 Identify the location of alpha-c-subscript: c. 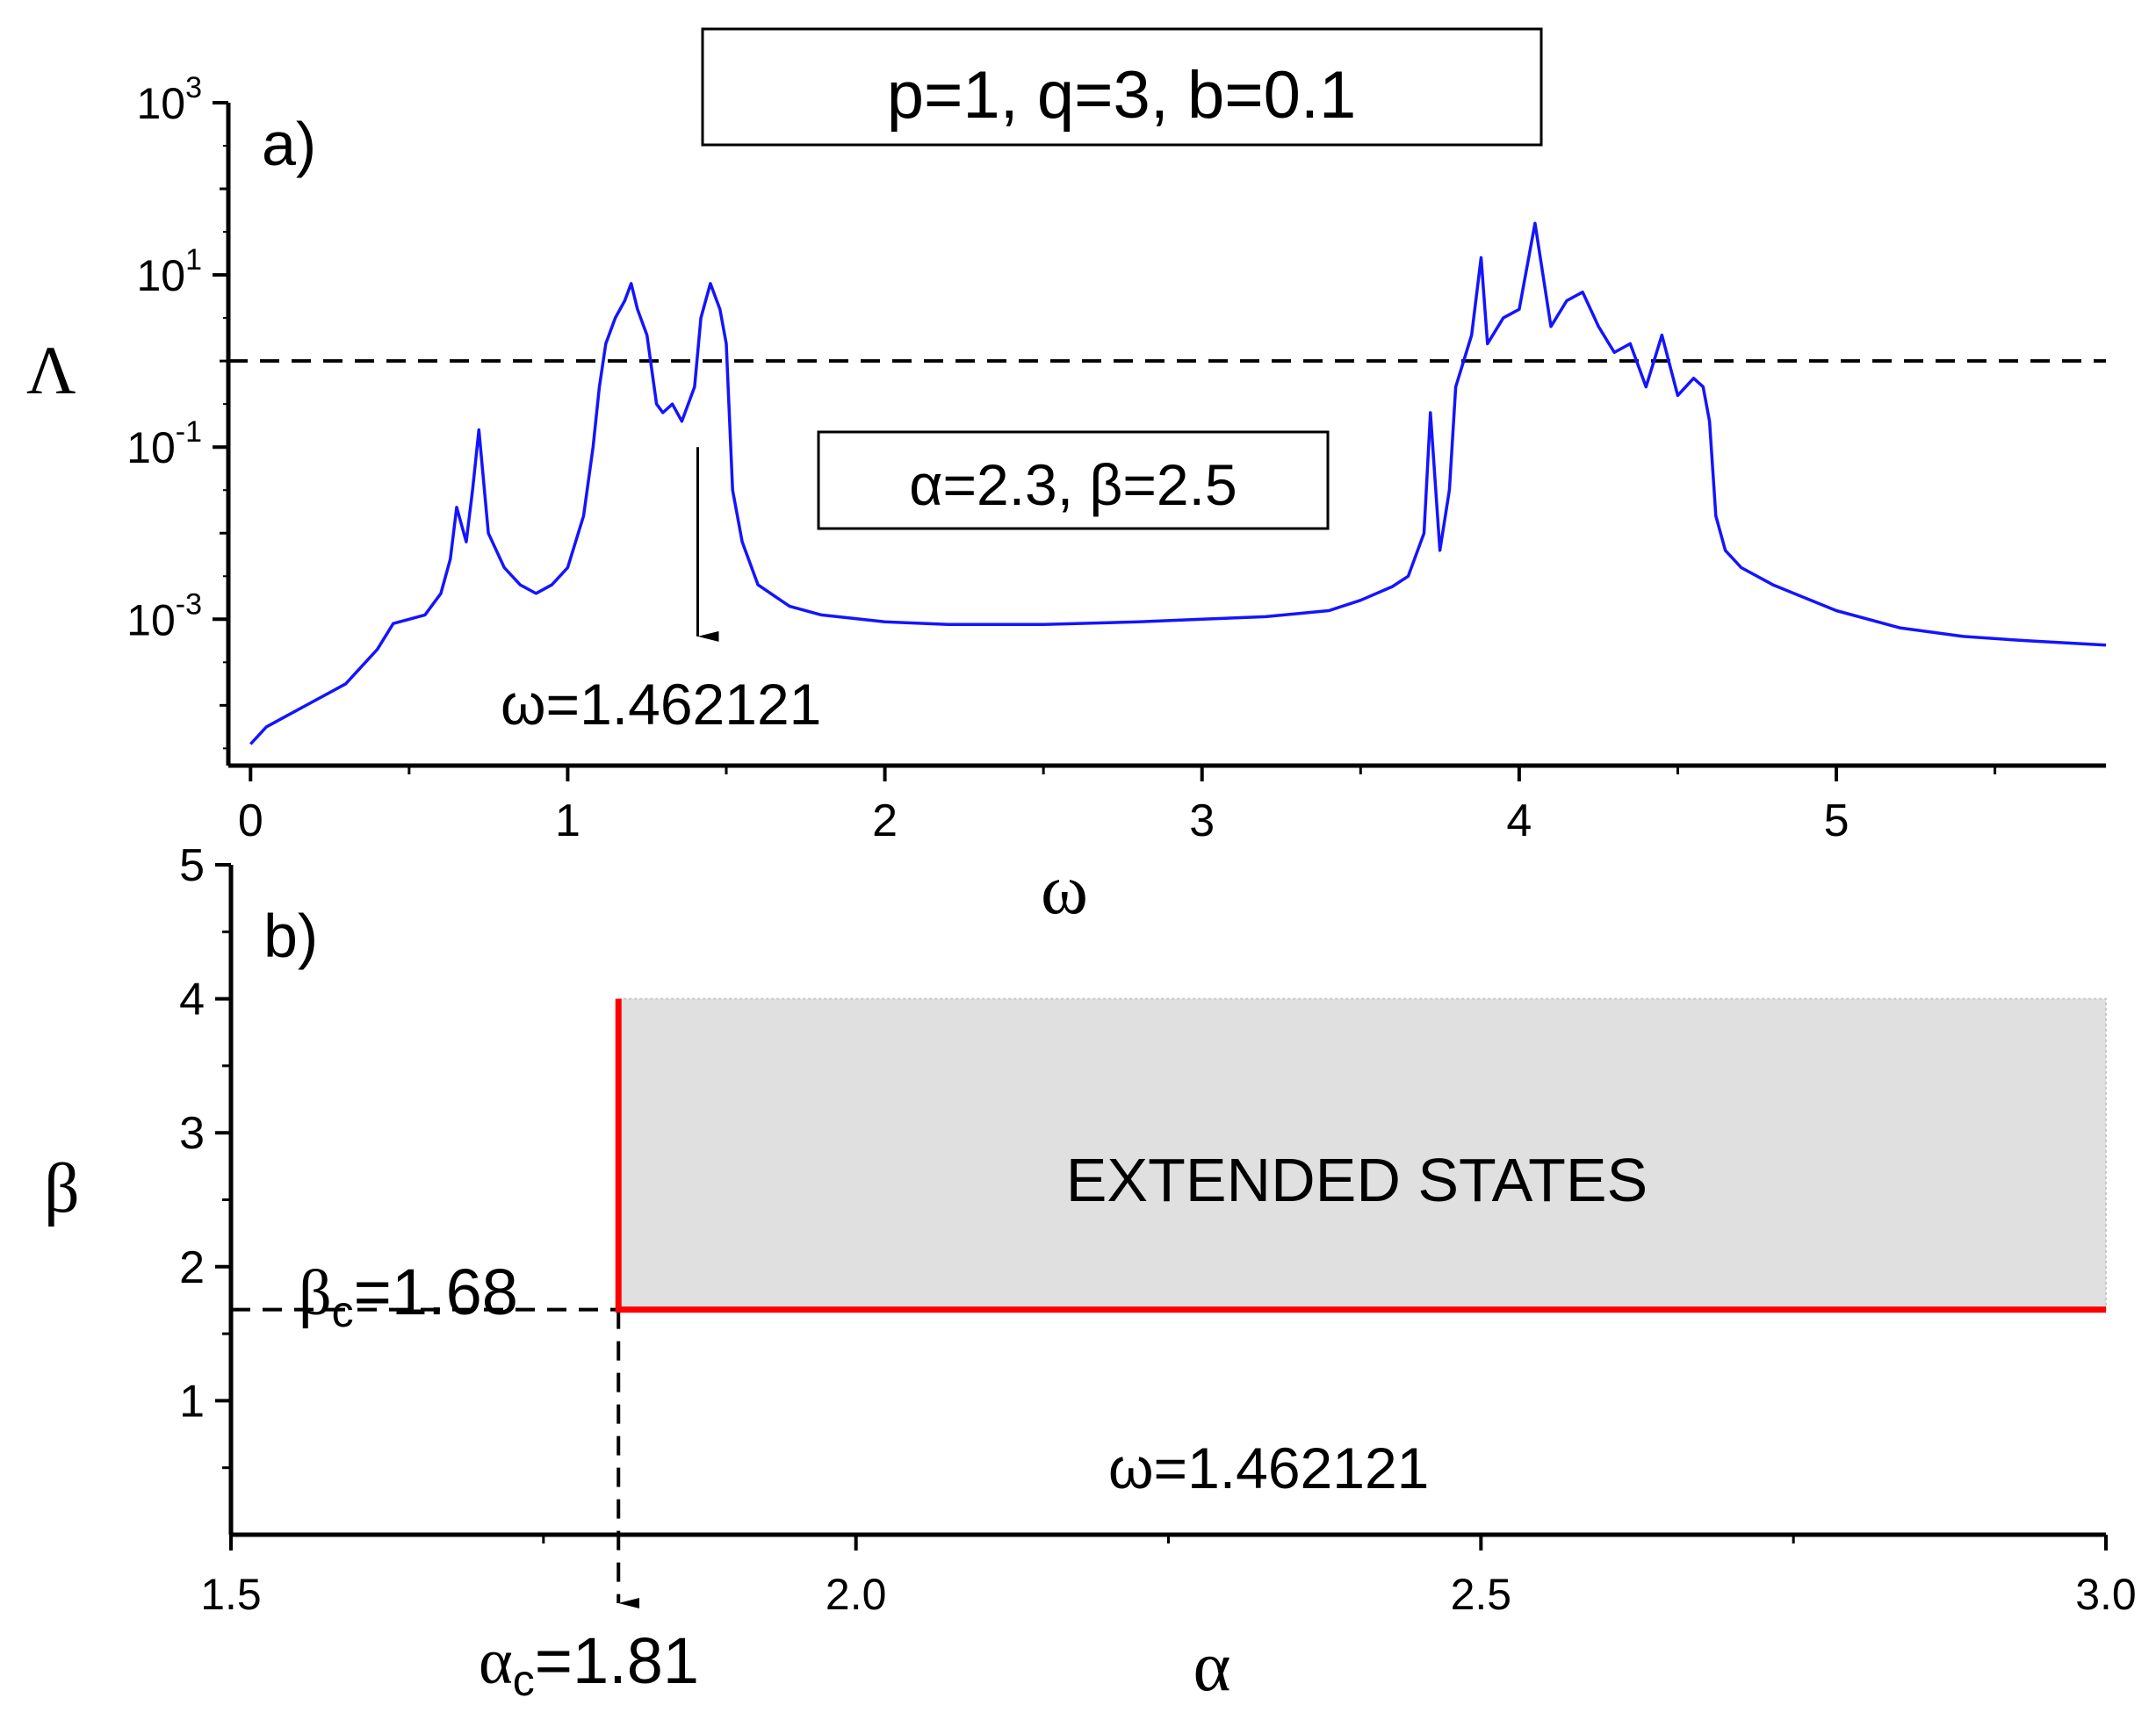
(524, 1680).